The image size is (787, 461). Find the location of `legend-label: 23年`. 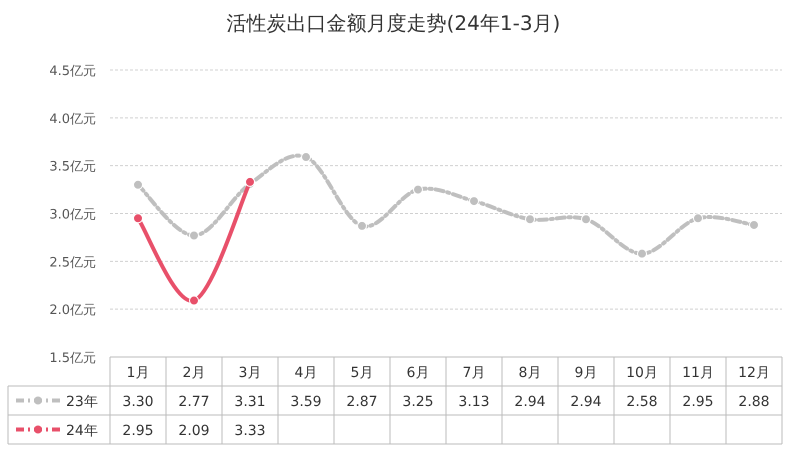

legend-label: 23年 is located at coordinates (82, 402).